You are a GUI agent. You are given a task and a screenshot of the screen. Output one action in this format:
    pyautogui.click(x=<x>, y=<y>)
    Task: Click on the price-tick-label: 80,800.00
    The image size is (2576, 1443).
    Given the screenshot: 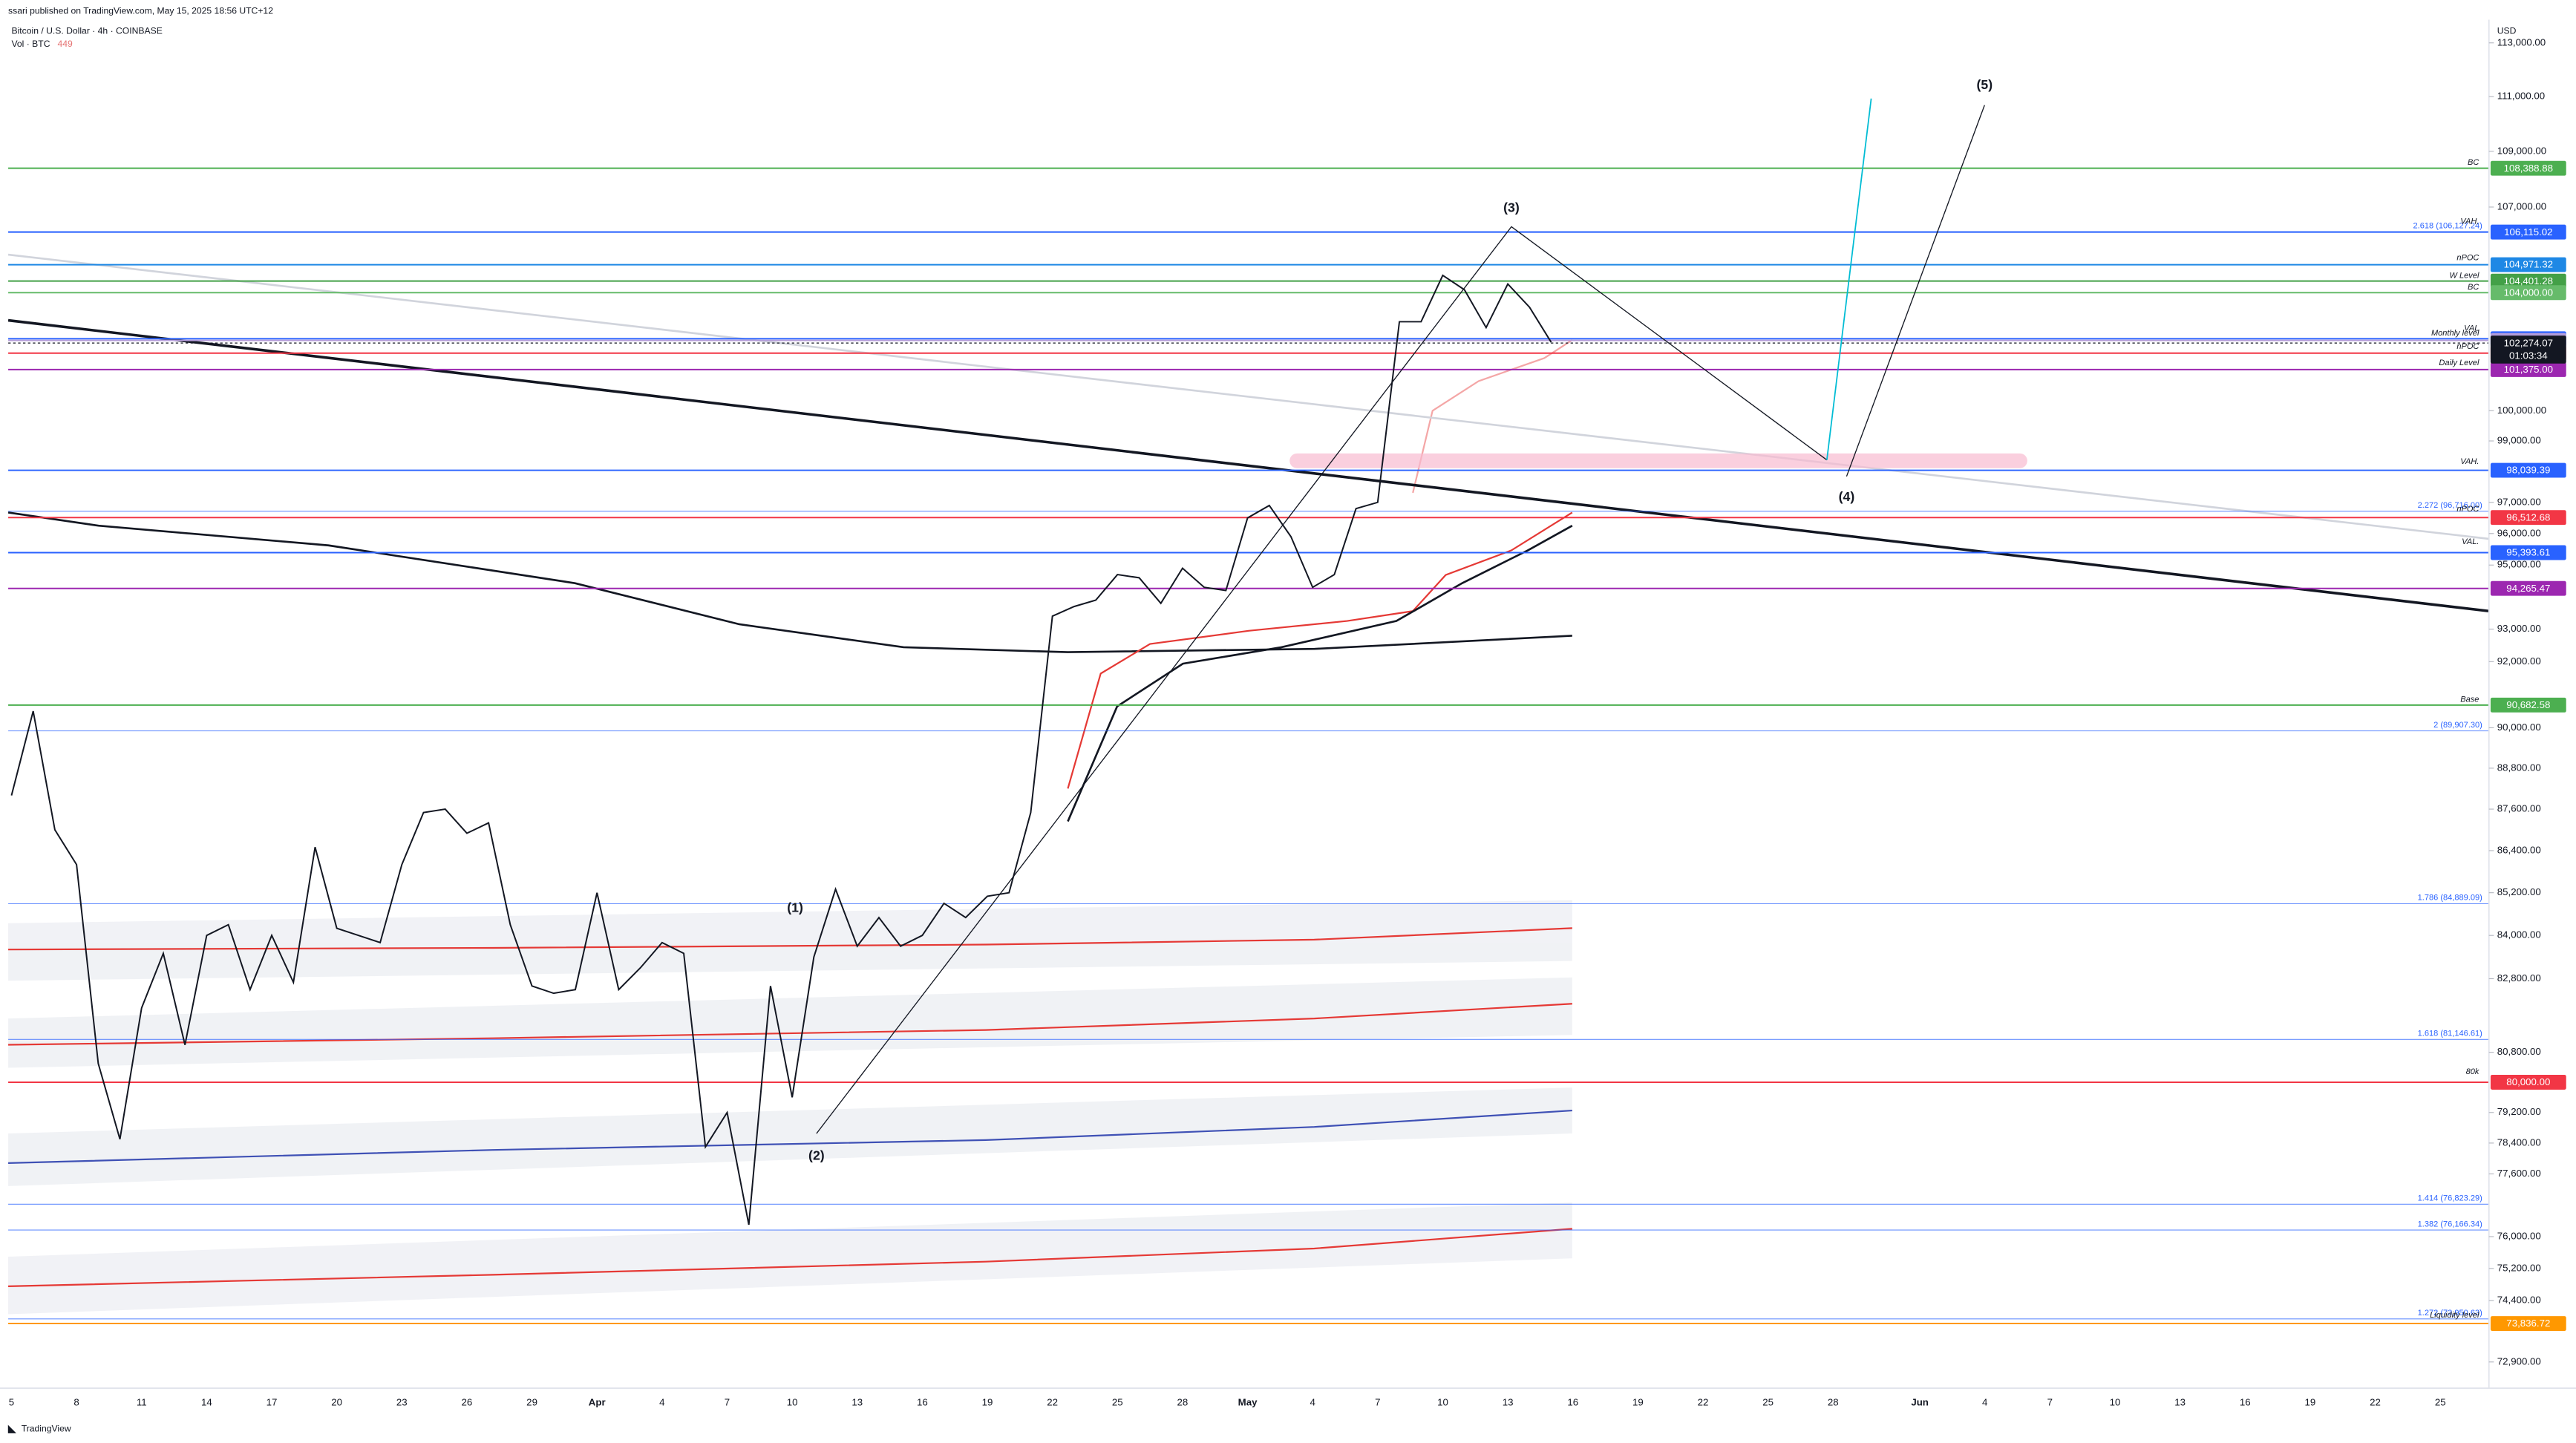 What is the action you would take?
    pyautogui.click(x=2519, y=1051)
    